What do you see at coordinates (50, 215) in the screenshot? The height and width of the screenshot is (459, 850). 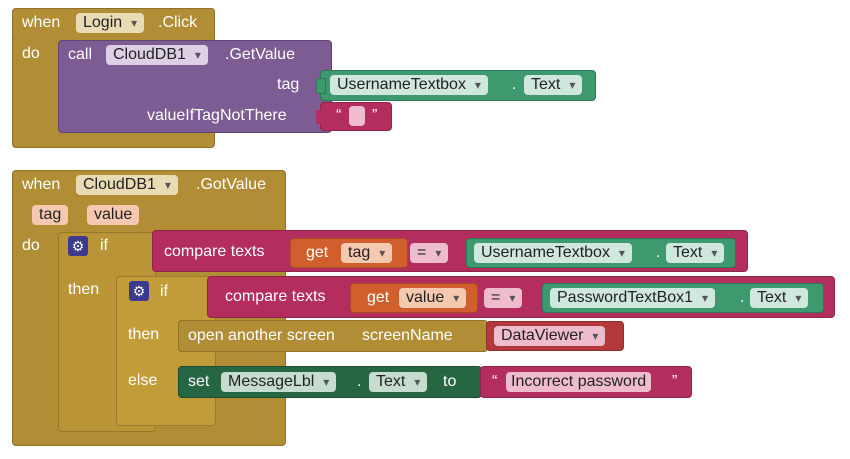 I see `param-tag: tag` at bounding box center [50, 215].